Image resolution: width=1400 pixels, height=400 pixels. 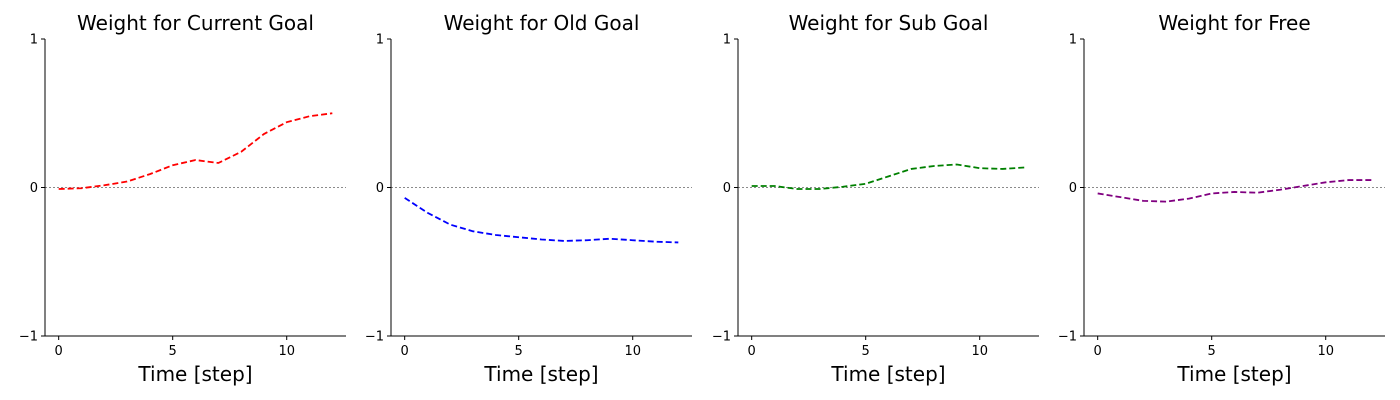 What do you see at coordinates (1234, 23) in the screenshot?
I see `chart-title: Weight for Free` at bounding box center [1234, 23].